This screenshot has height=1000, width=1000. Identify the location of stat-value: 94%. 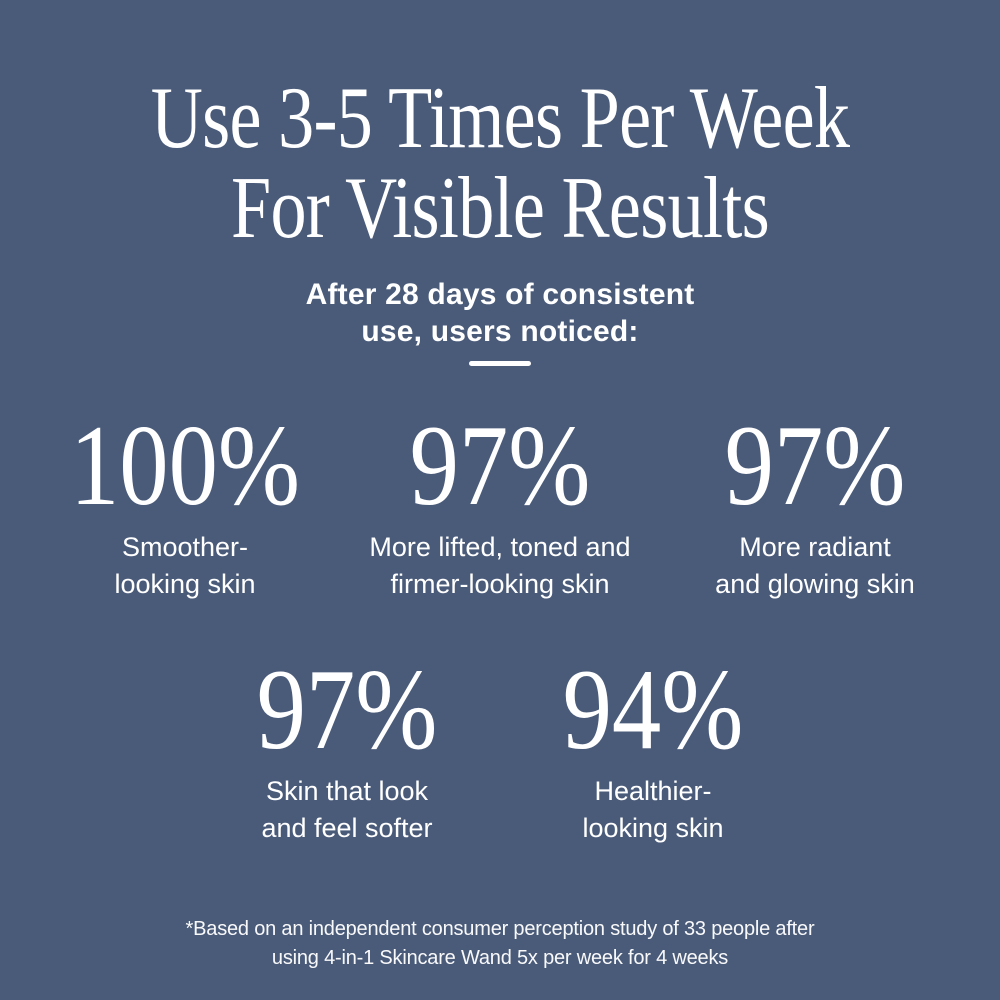
(653, 710).